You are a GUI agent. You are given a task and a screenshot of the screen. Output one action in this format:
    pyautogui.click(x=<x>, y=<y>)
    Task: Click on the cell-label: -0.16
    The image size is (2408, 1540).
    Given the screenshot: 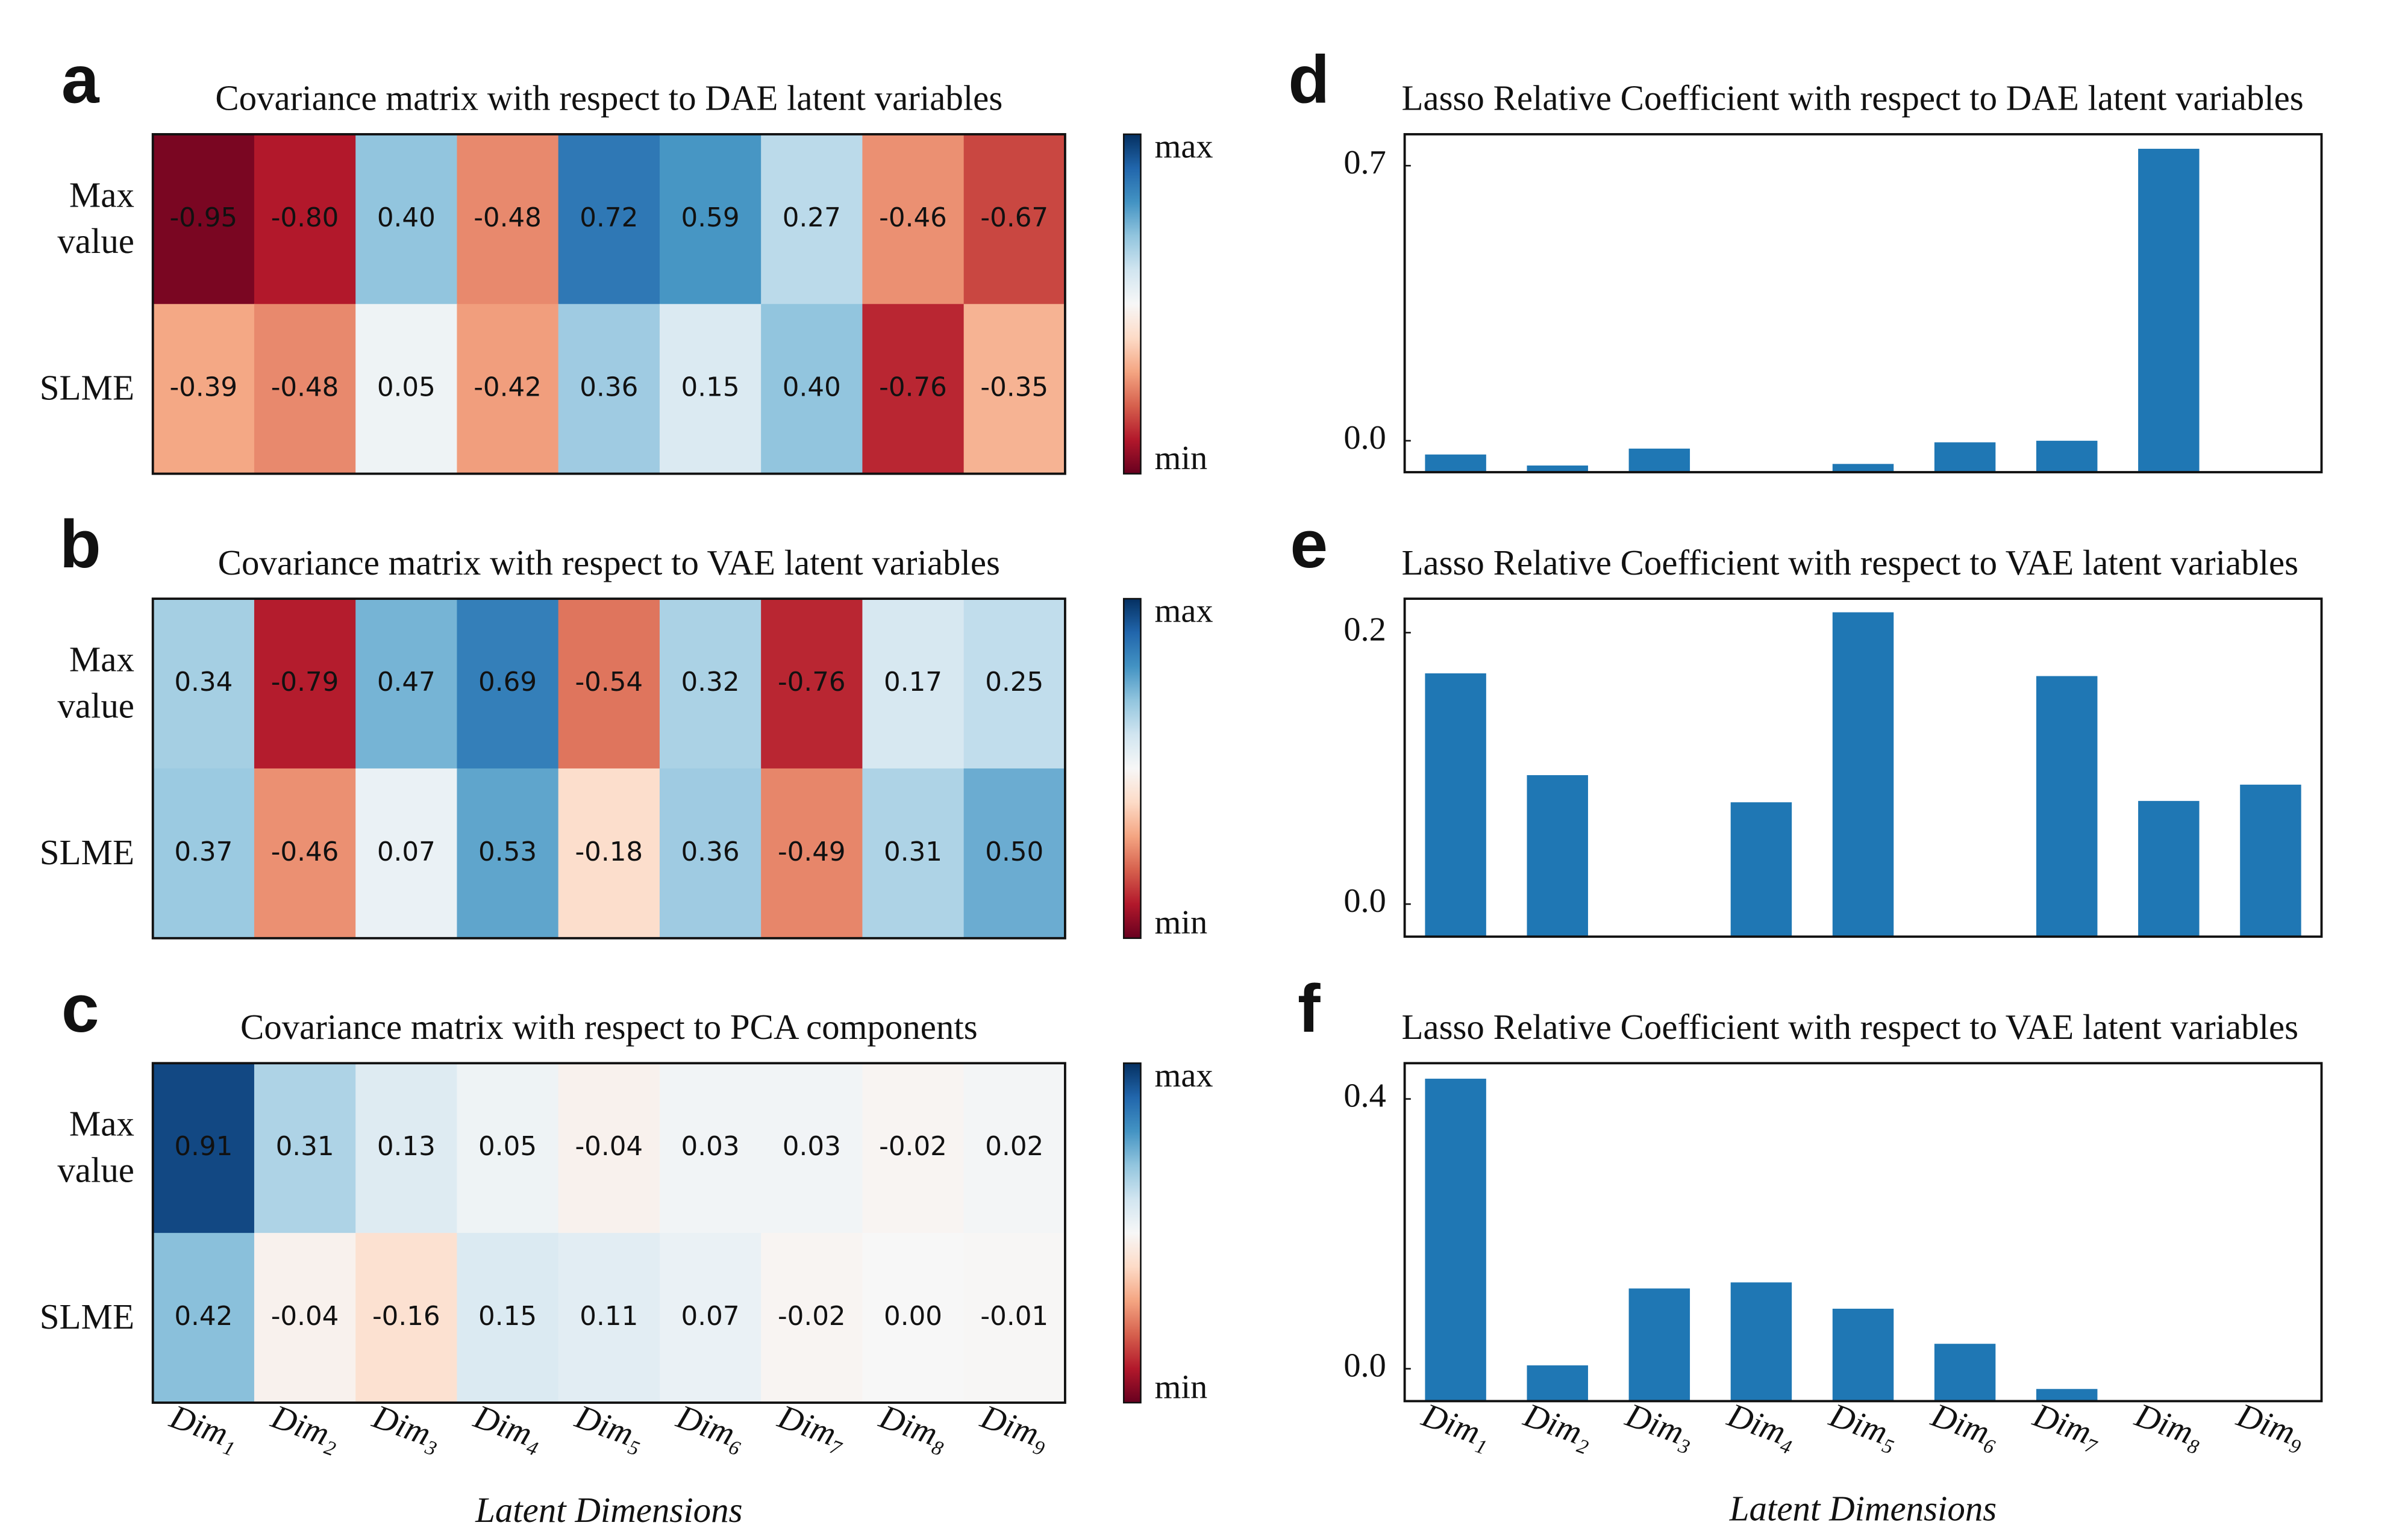 What is the action you would take?
    pyautogui.click(x=406, y=1317)
    